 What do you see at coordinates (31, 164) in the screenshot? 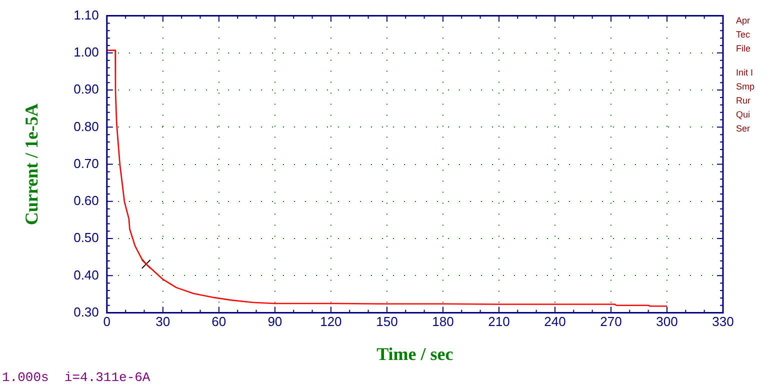
I see `y-axis-title: Current / 1e-5A` at bounding box center [31, 164].